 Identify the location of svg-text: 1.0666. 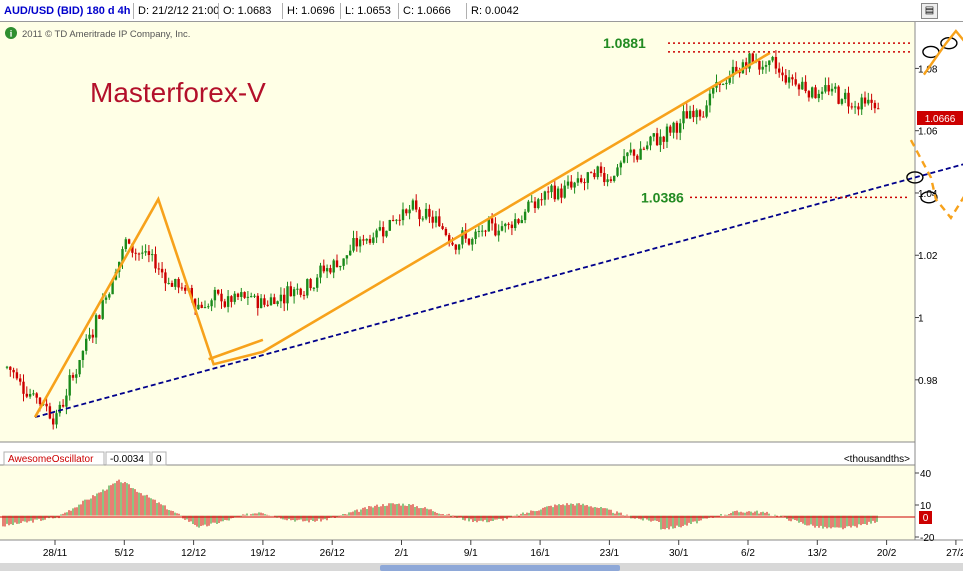
(940, 119).